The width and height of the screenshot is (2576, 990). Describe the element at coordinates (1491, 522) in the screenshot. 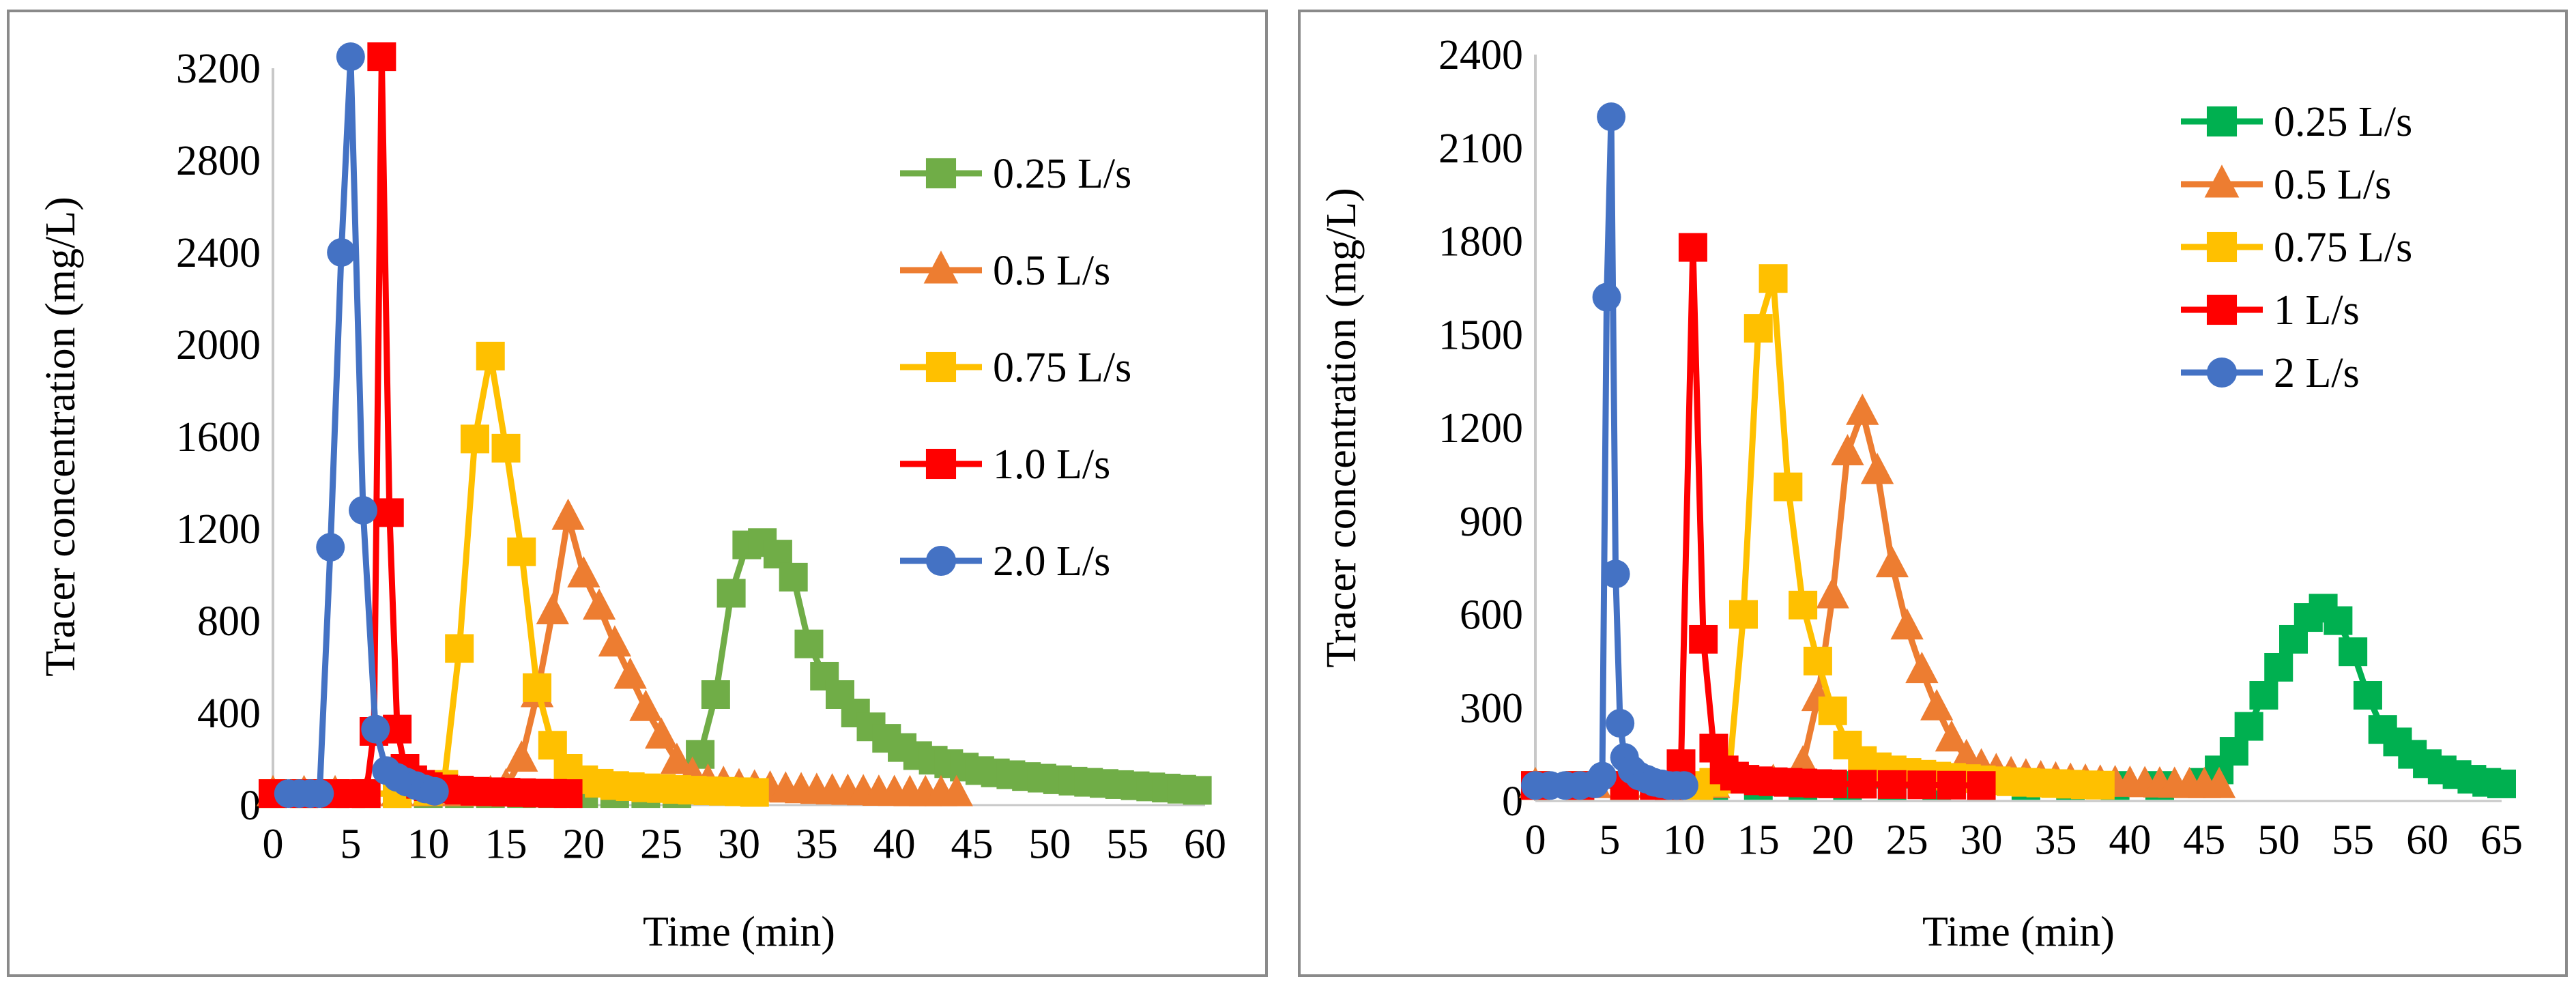

I see `y-tick-label: 900` at that location.